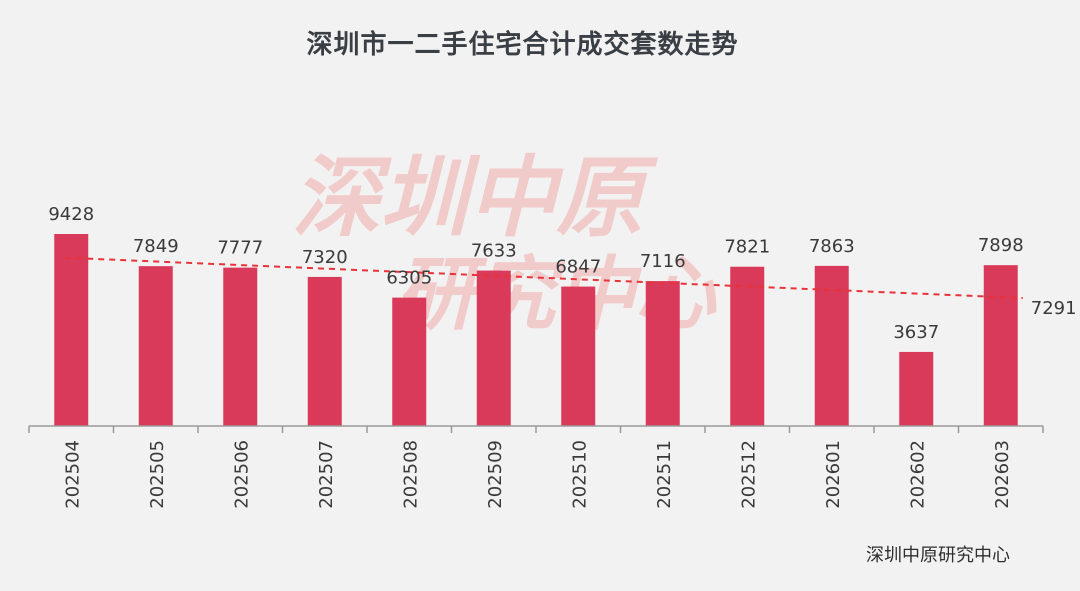 Image resolution: width=1080 pixels, height=591 pixels. Describe the element at coordinates (326, 474) in the screenshot. I see `x-tick-label-202507: 202507` at that location.